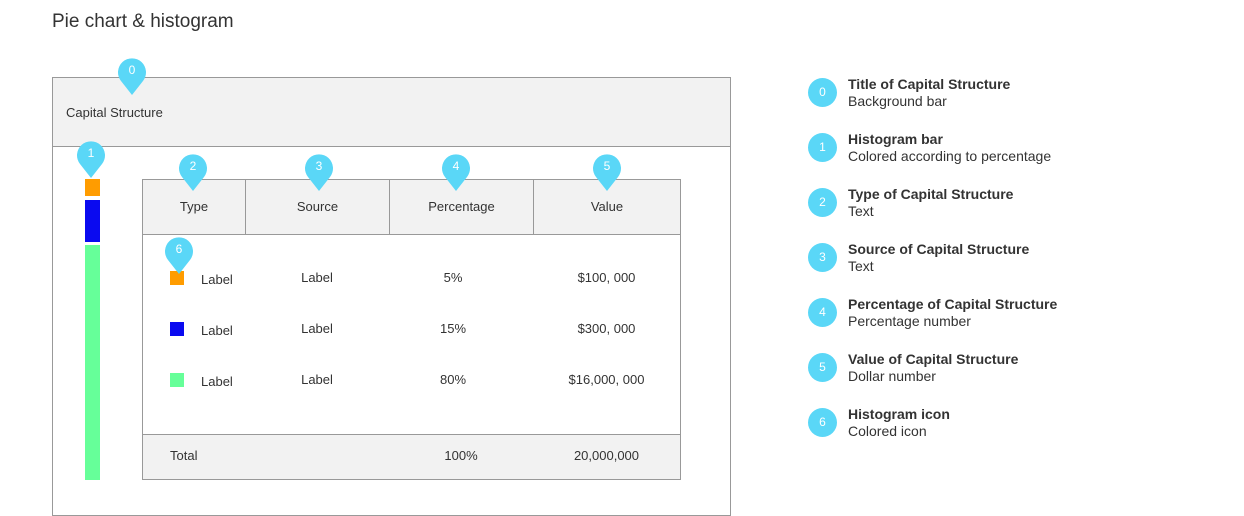 This screenshot has width=1244, height=516. I want to click on table-row: Label Label 15% $300, 000, so click(411, 329).